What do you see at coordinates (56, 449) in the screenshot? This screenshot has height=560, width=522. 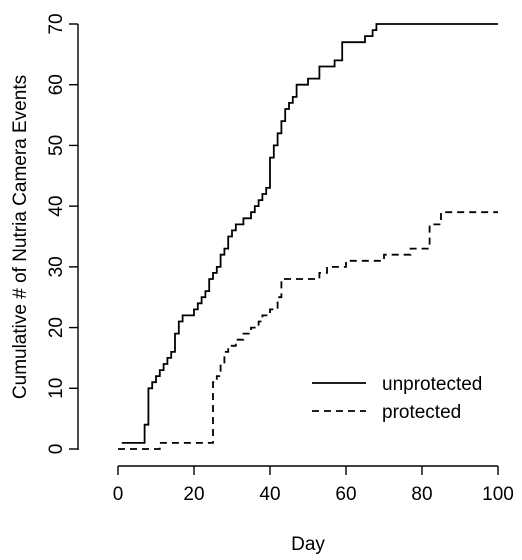 I see `y-tick-label: 0` at bounding box center [56, 449].